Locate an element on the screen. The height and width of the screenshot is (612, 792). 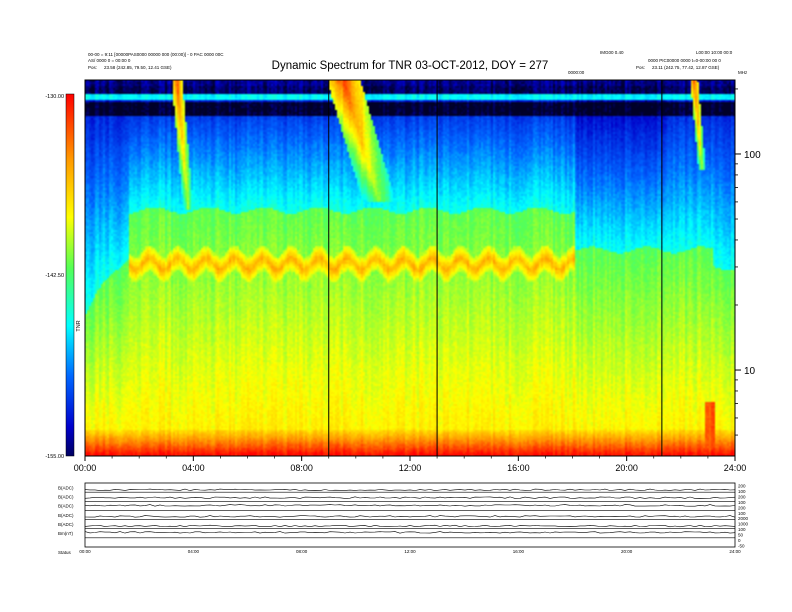
x-tick-label-6: 24:00 is located at coordinates (735, 468).